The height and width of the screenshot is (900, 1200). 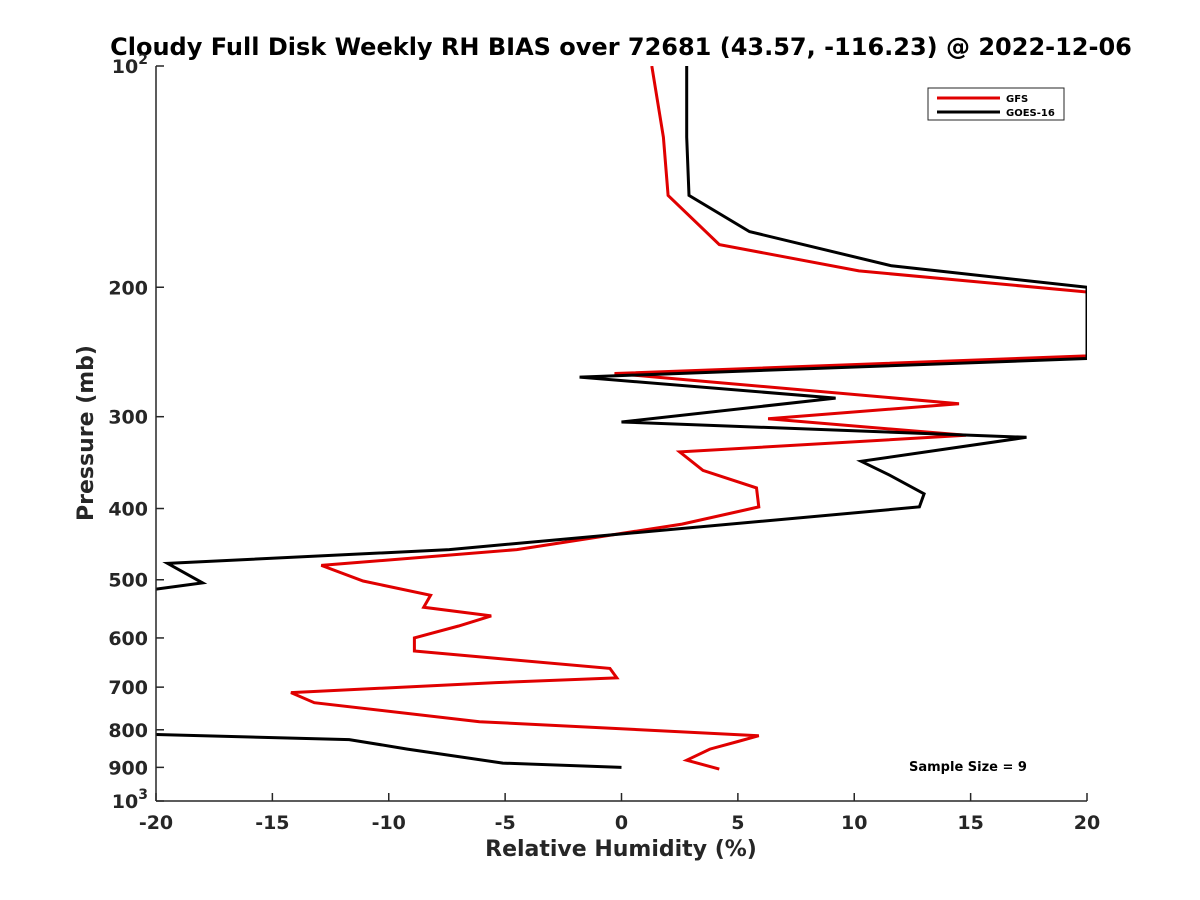 What do you see at coordinates (86, 433) in the screenshot?
I see `y-axis-label: Pressure (mb)` at bounding box center [86, 433].